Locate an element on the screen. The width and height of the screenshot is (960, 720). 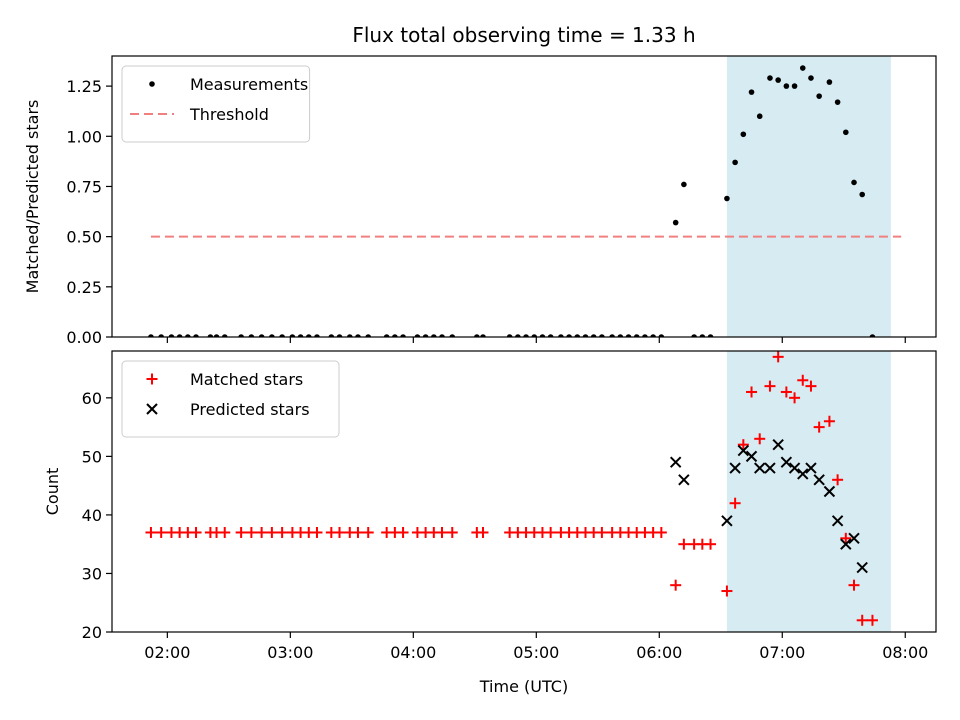
ratio-y-tick-label: 0.50 is located at coordinates (84, 237).